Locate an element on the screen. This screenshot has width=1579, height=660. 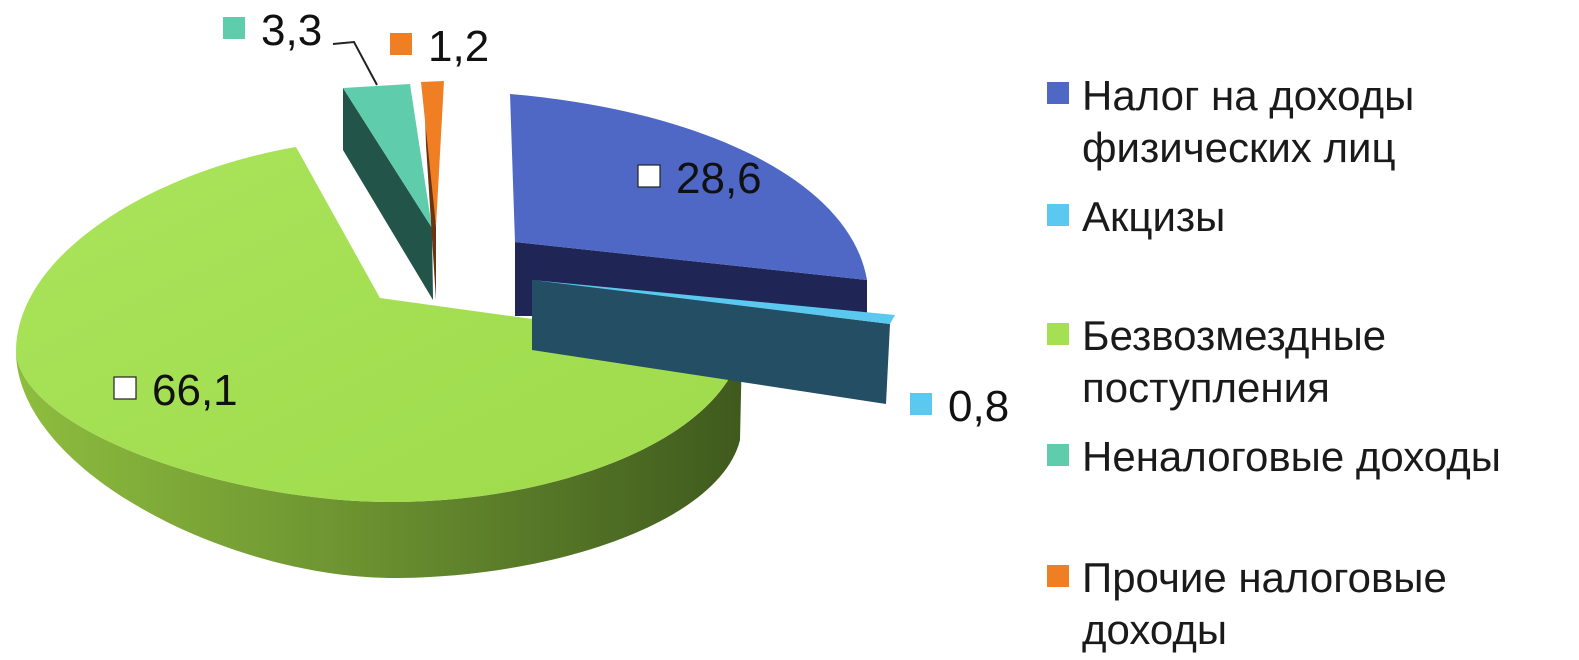
data-label-prochie: 1,2 is located at coordinates (439, 46).